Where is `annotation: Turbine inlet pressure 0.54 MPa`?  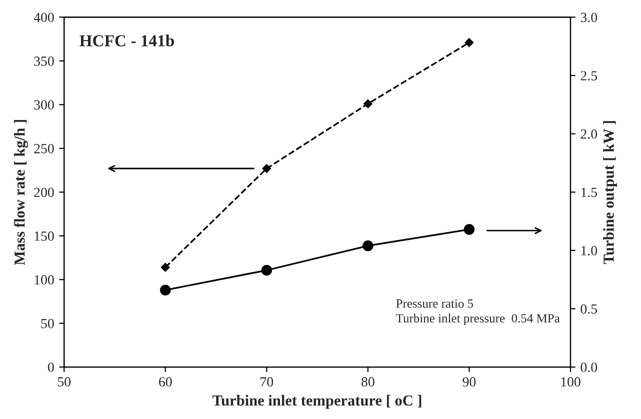
annotation: Turbine inlet pressure 0.54 MPa is located at coordinates (478, 320).